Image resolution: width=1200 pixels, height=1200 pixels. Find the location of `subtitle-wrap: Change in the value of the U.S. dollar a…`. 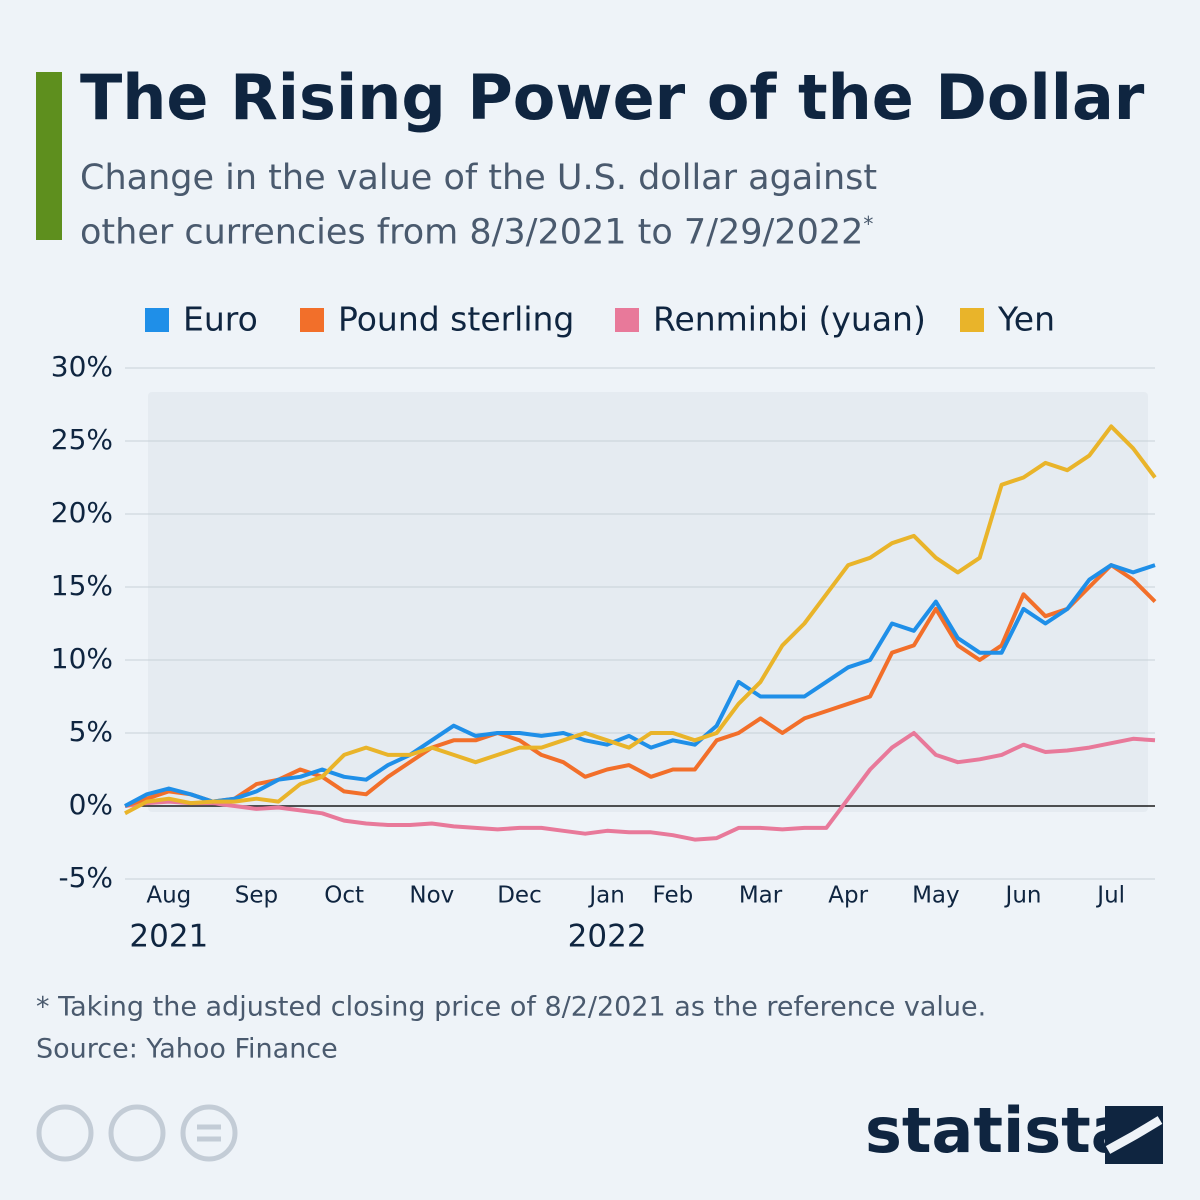

subtitle-wrap: Change in the value of the U.S. dollar a… is located at coordinates (495, 205).